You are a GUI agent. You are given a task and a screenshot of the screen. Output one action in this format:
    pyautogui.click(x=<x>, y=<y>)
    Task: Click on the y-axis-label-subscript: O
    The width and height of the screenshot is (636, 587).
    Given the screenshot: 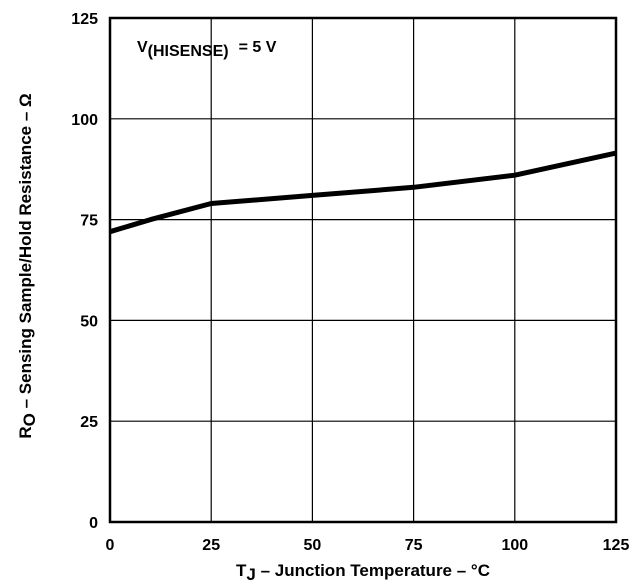 What is the action you would take?
    pyautogui.click(x=29, y=419)
    